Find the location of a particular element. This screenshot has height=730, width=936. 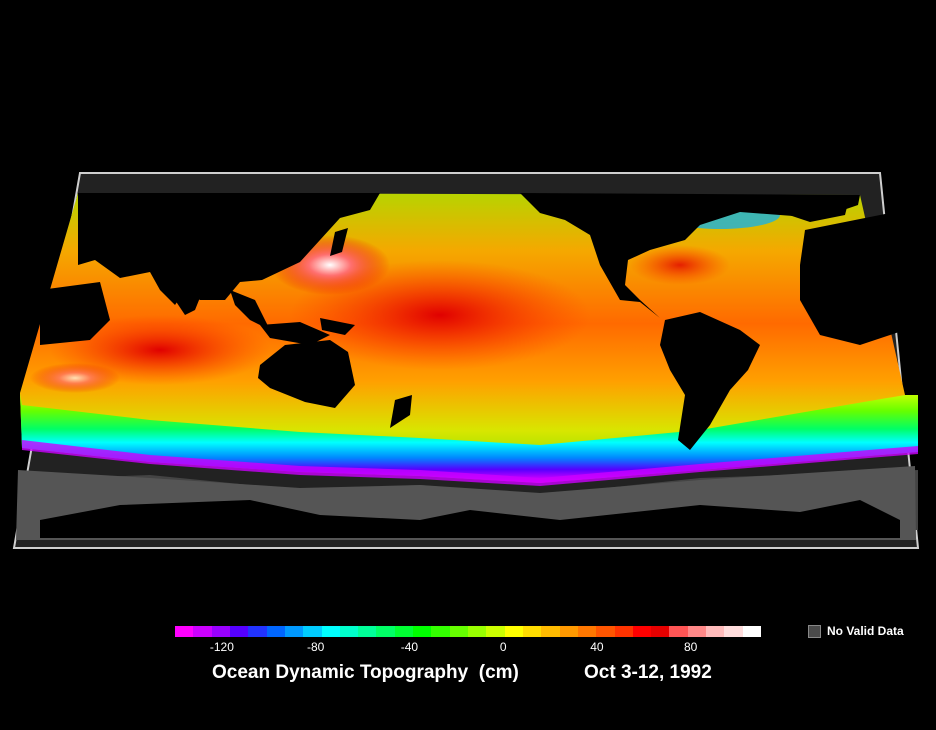

north-america is located at coordinates (690, 255).